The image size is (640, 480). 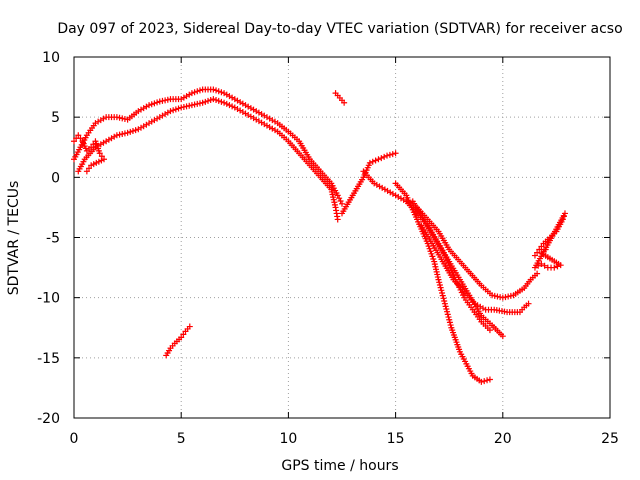 I want to click on y-tick-label: 0, so click(x=55, y=178).